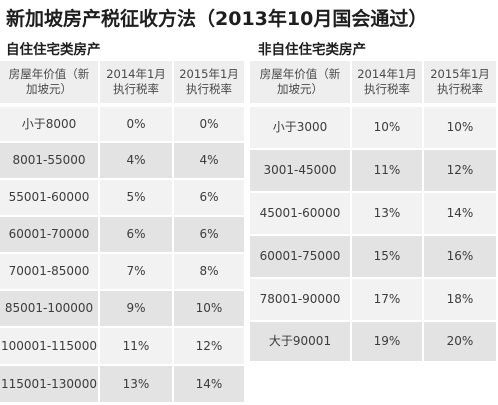 The image size is (498, 405). Describe the element at coordinates (209, 124) in the screenshot. I see `rate-2015-cell: 0%` at that location.